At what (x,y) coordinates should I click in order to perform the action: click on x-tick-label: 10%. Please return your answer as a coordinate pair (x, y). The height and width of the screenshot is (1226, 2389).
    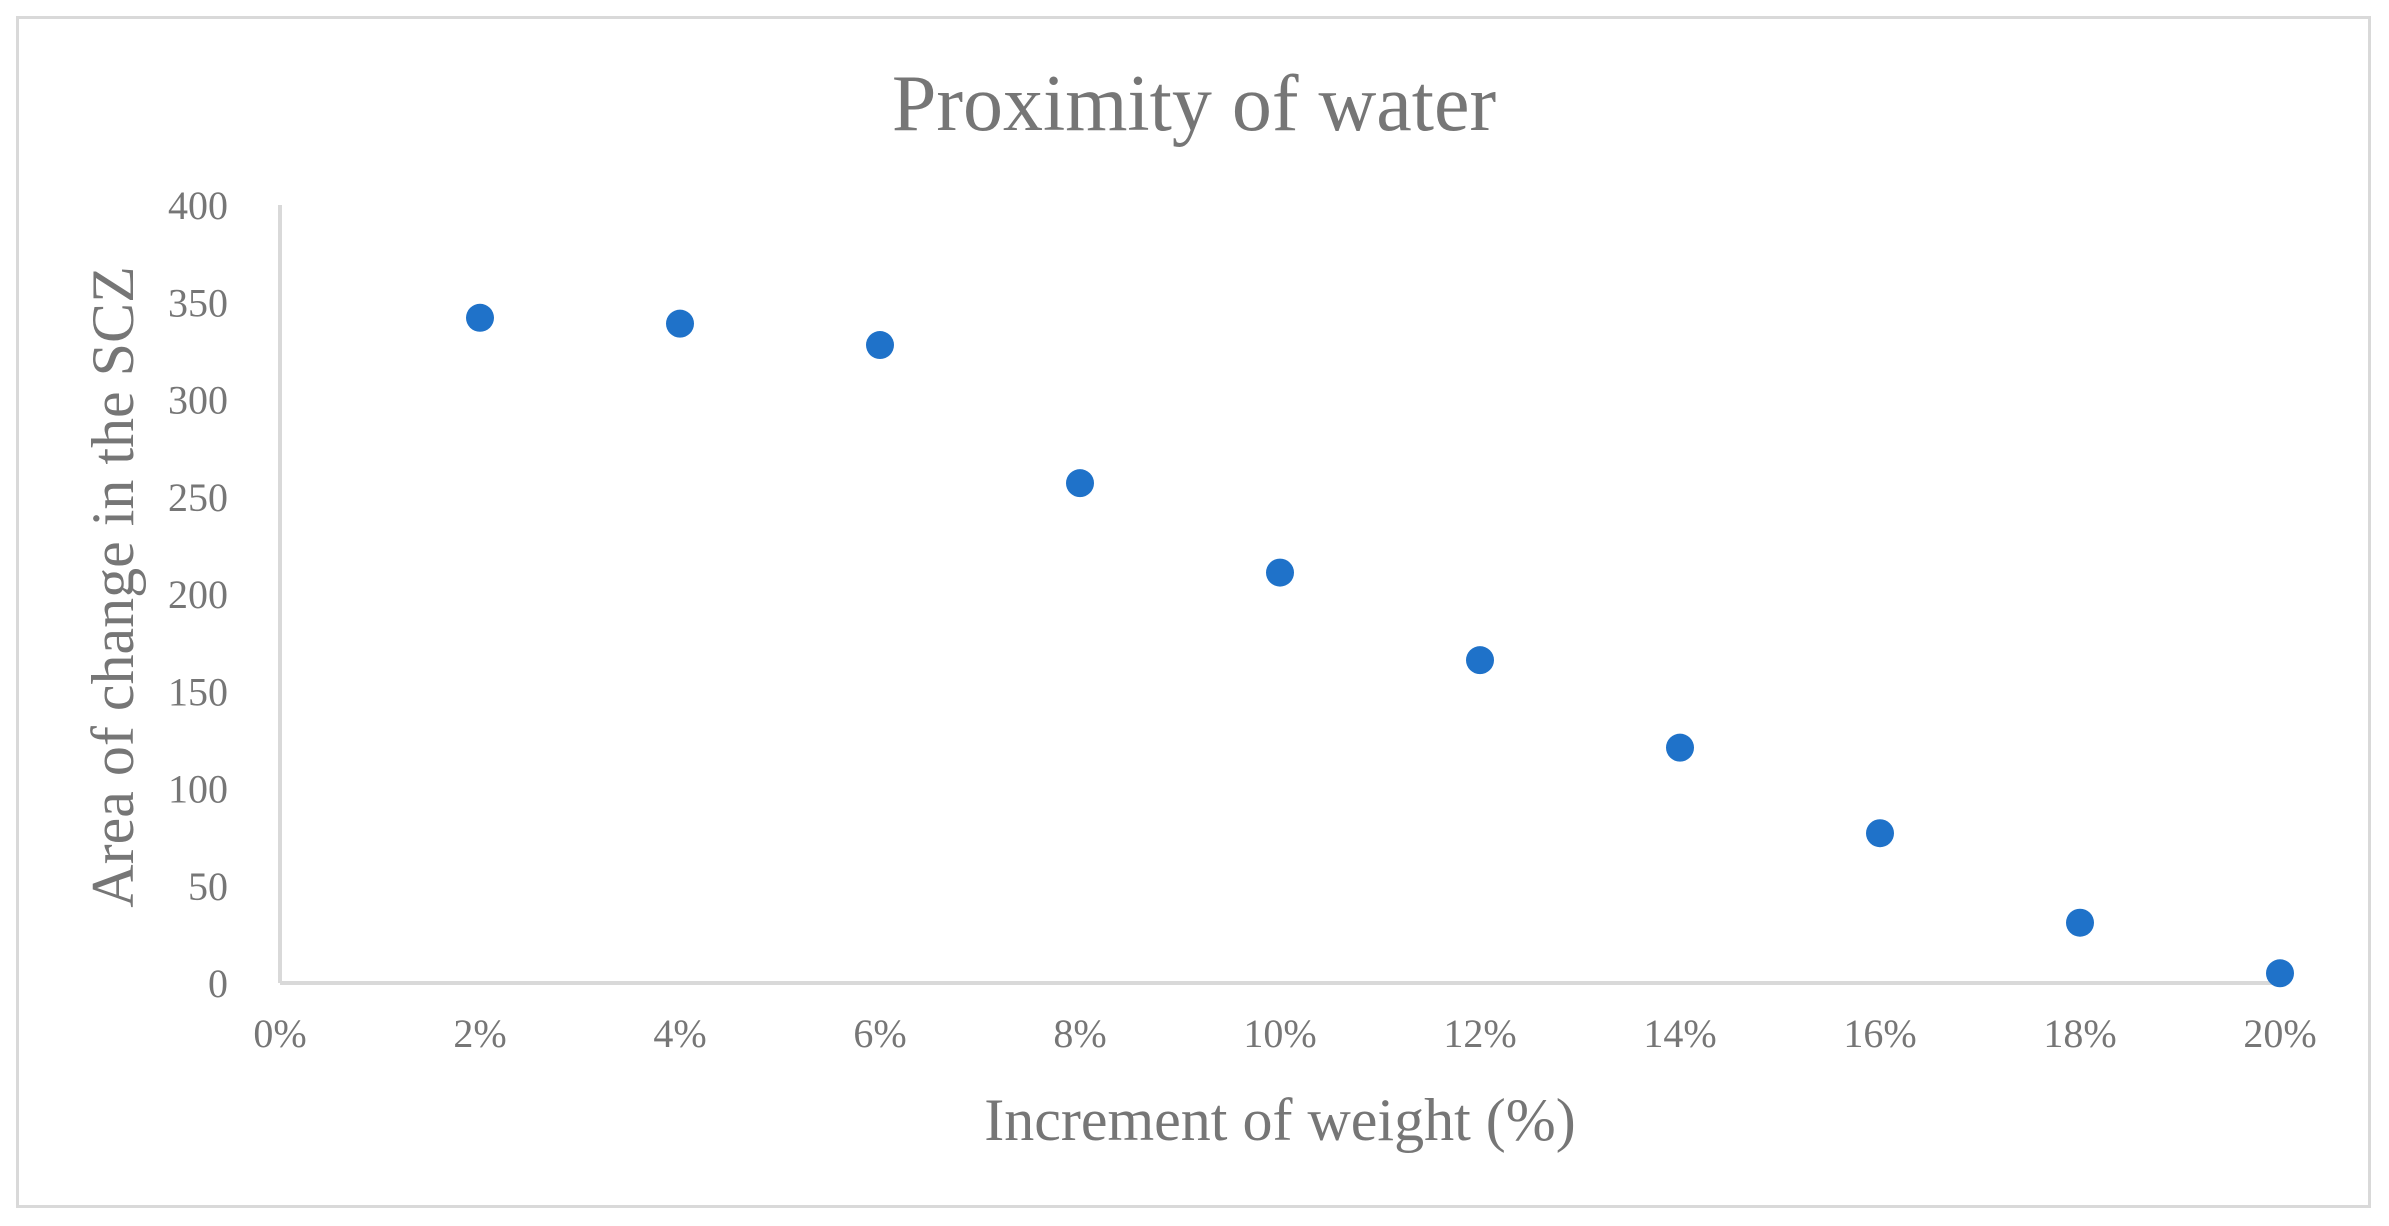
    Looking at the image, I should click on (1279, 1033).